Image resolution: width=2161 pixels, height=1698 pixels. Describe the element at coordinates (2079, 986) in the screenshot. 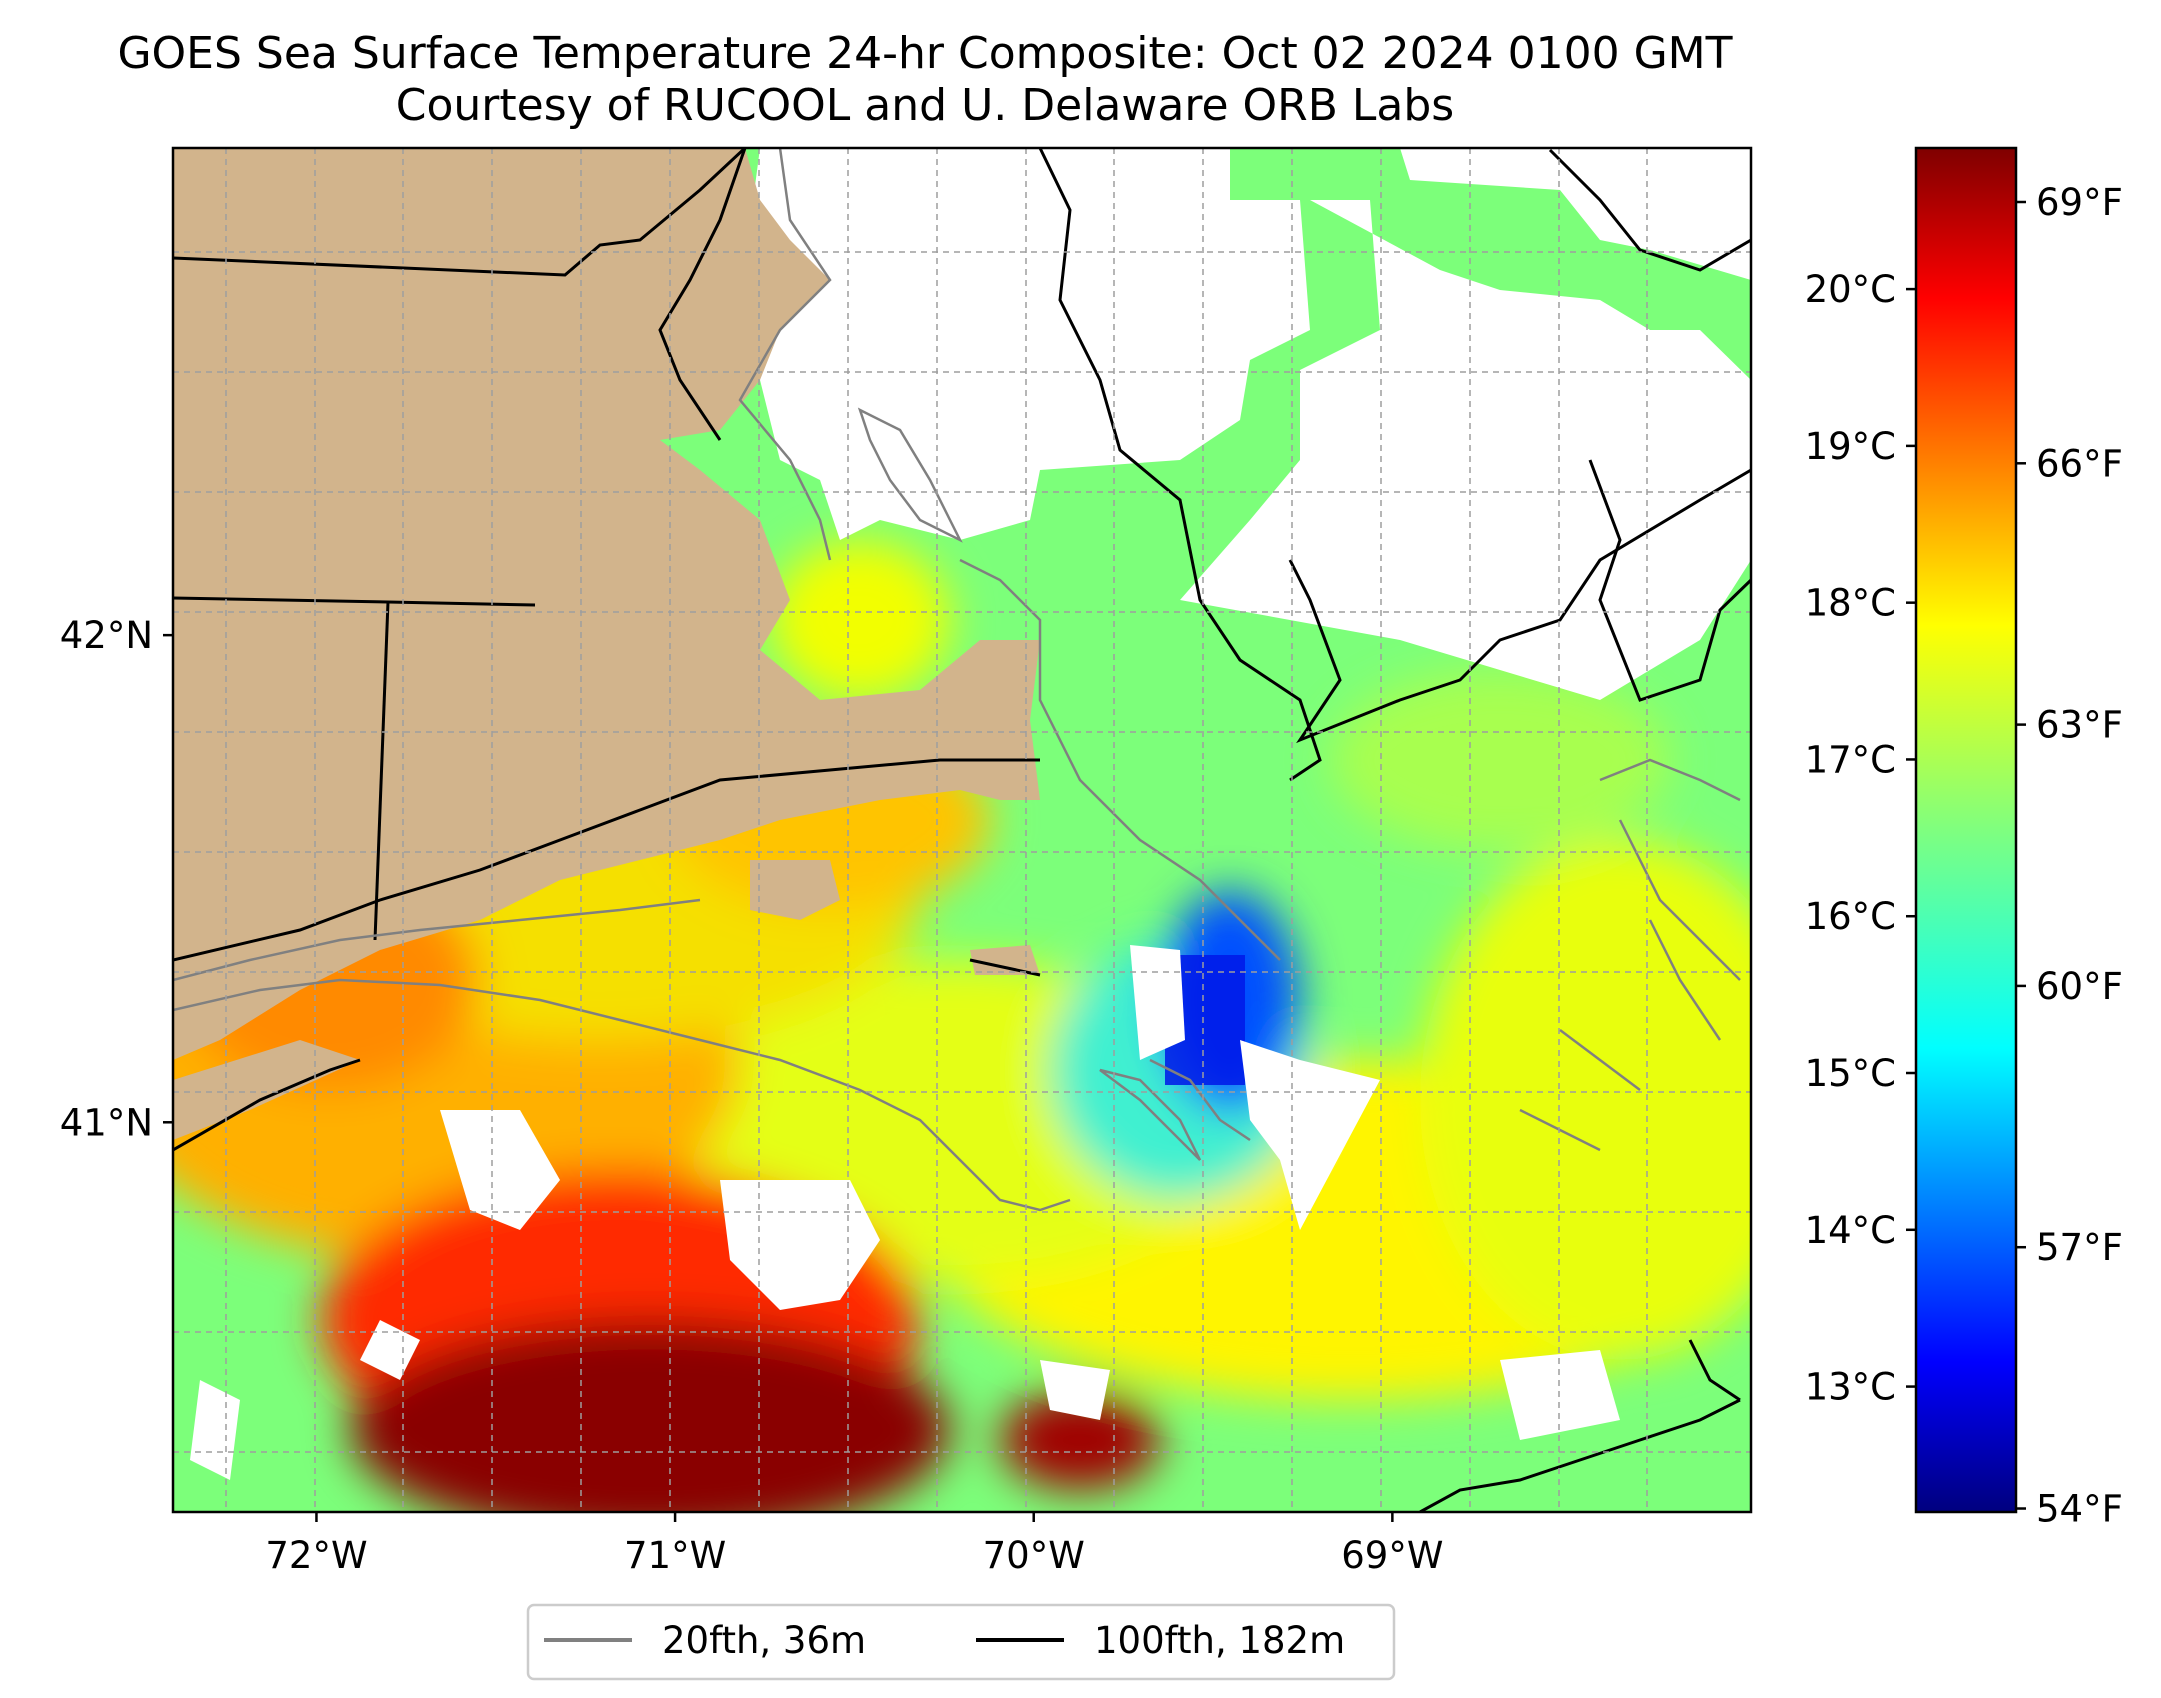

I see `fahrenheit-tick-label: 60°F` at that location.